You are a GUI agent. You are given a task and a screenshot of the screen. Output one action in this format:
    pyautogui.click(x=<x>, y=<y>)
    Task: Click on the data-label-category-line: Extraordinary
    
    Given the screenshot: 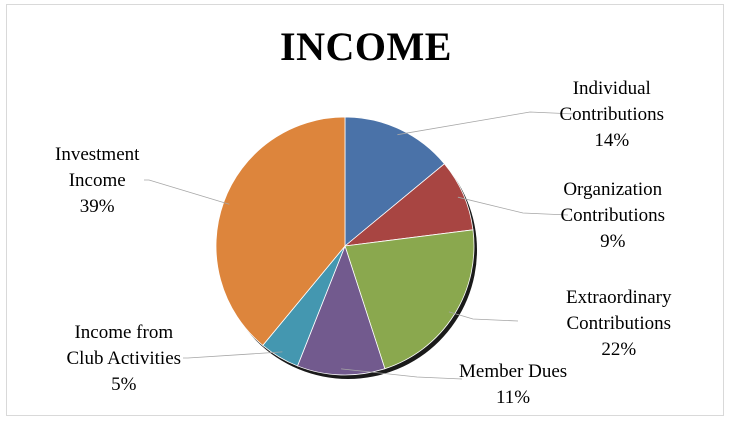 What is the action you would take?
    pyautogui.click(x=619, y=297)
    